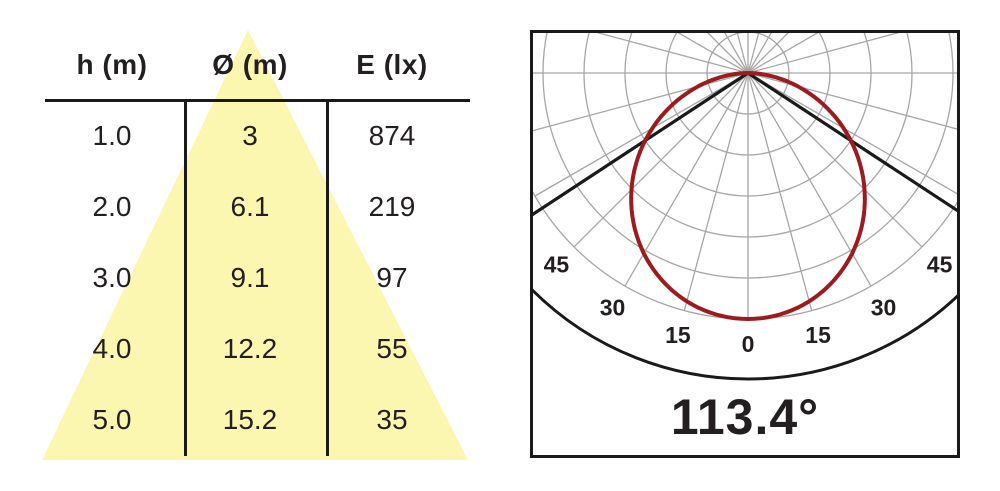 The width and height of the screenshot is (1000, 491). I want to click on table-row: 3.0 9.1 97, so click(250, 277).